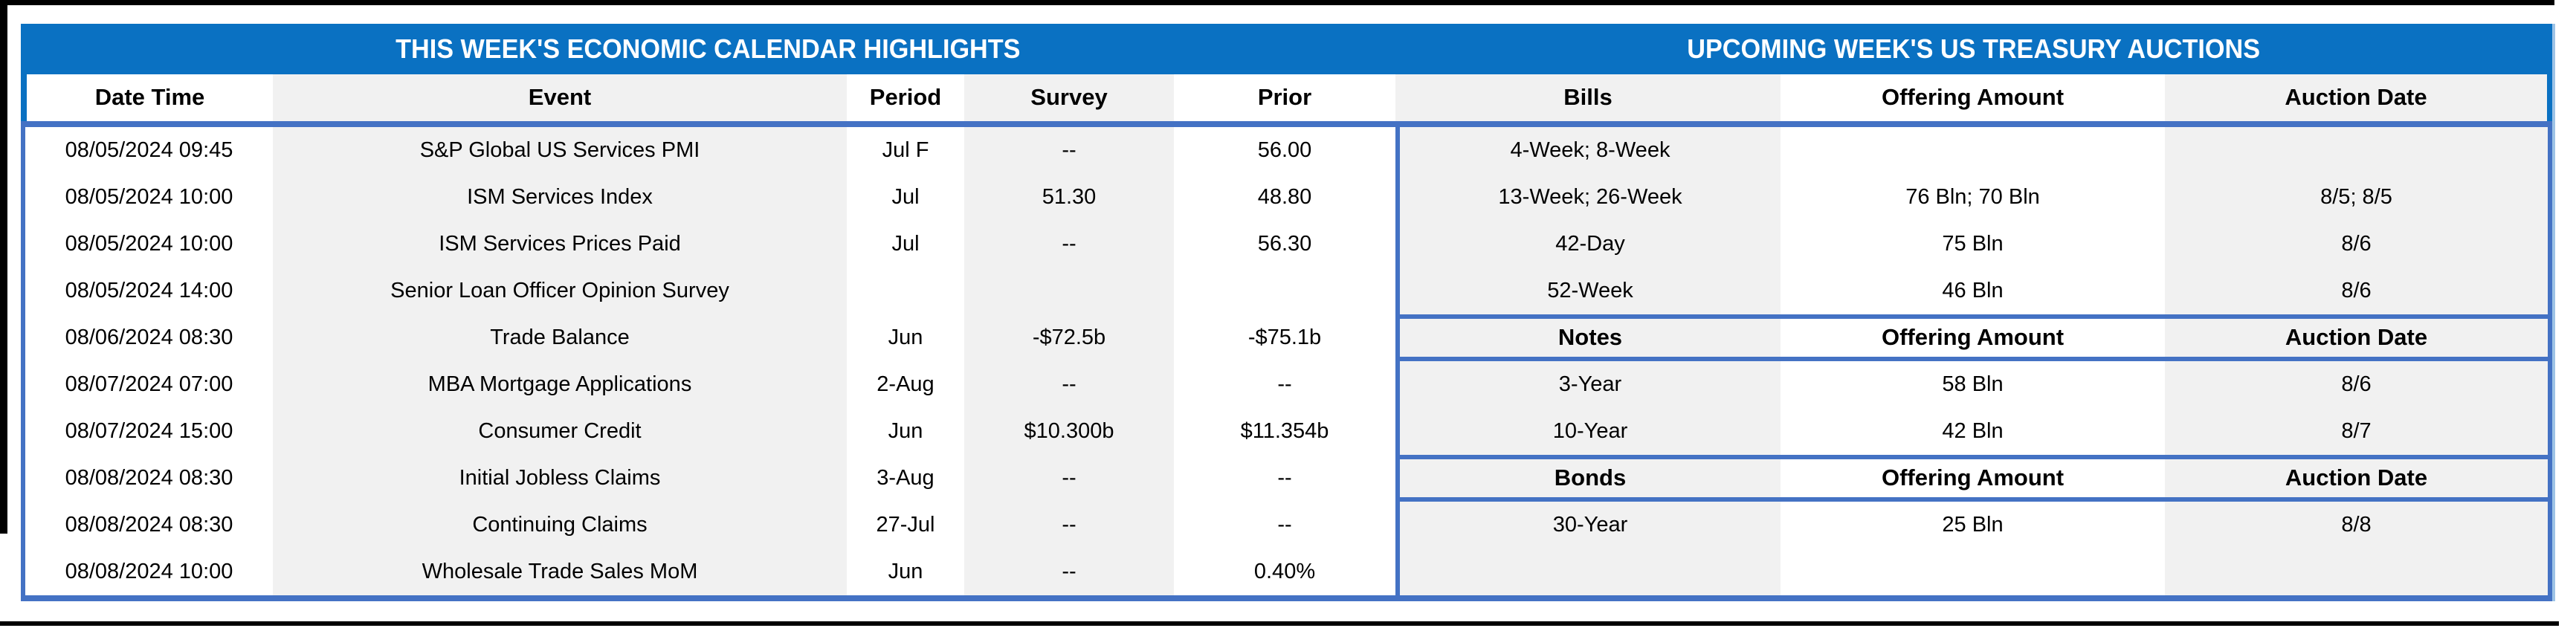 This screenshot has height=628, width=2576. Describe the element at coordinates (1973, 197) in the screenshot. I see `auction-cell-amount: 76 Bln; 70 Bln` at that location.